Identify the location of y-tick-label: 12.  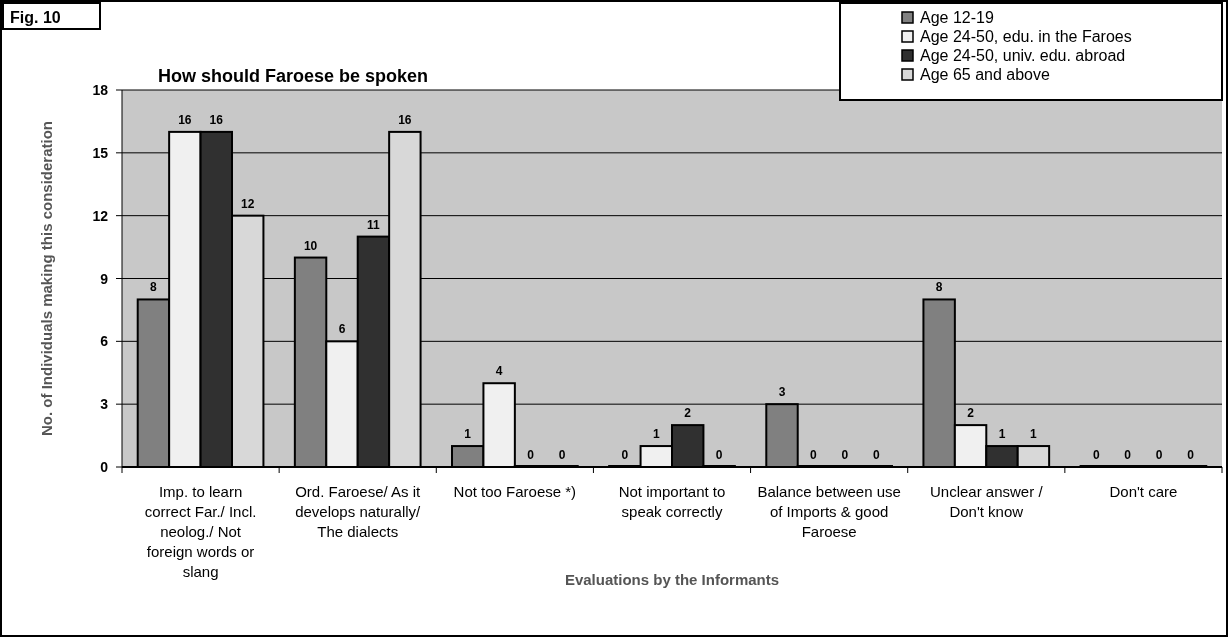
(100, 215).